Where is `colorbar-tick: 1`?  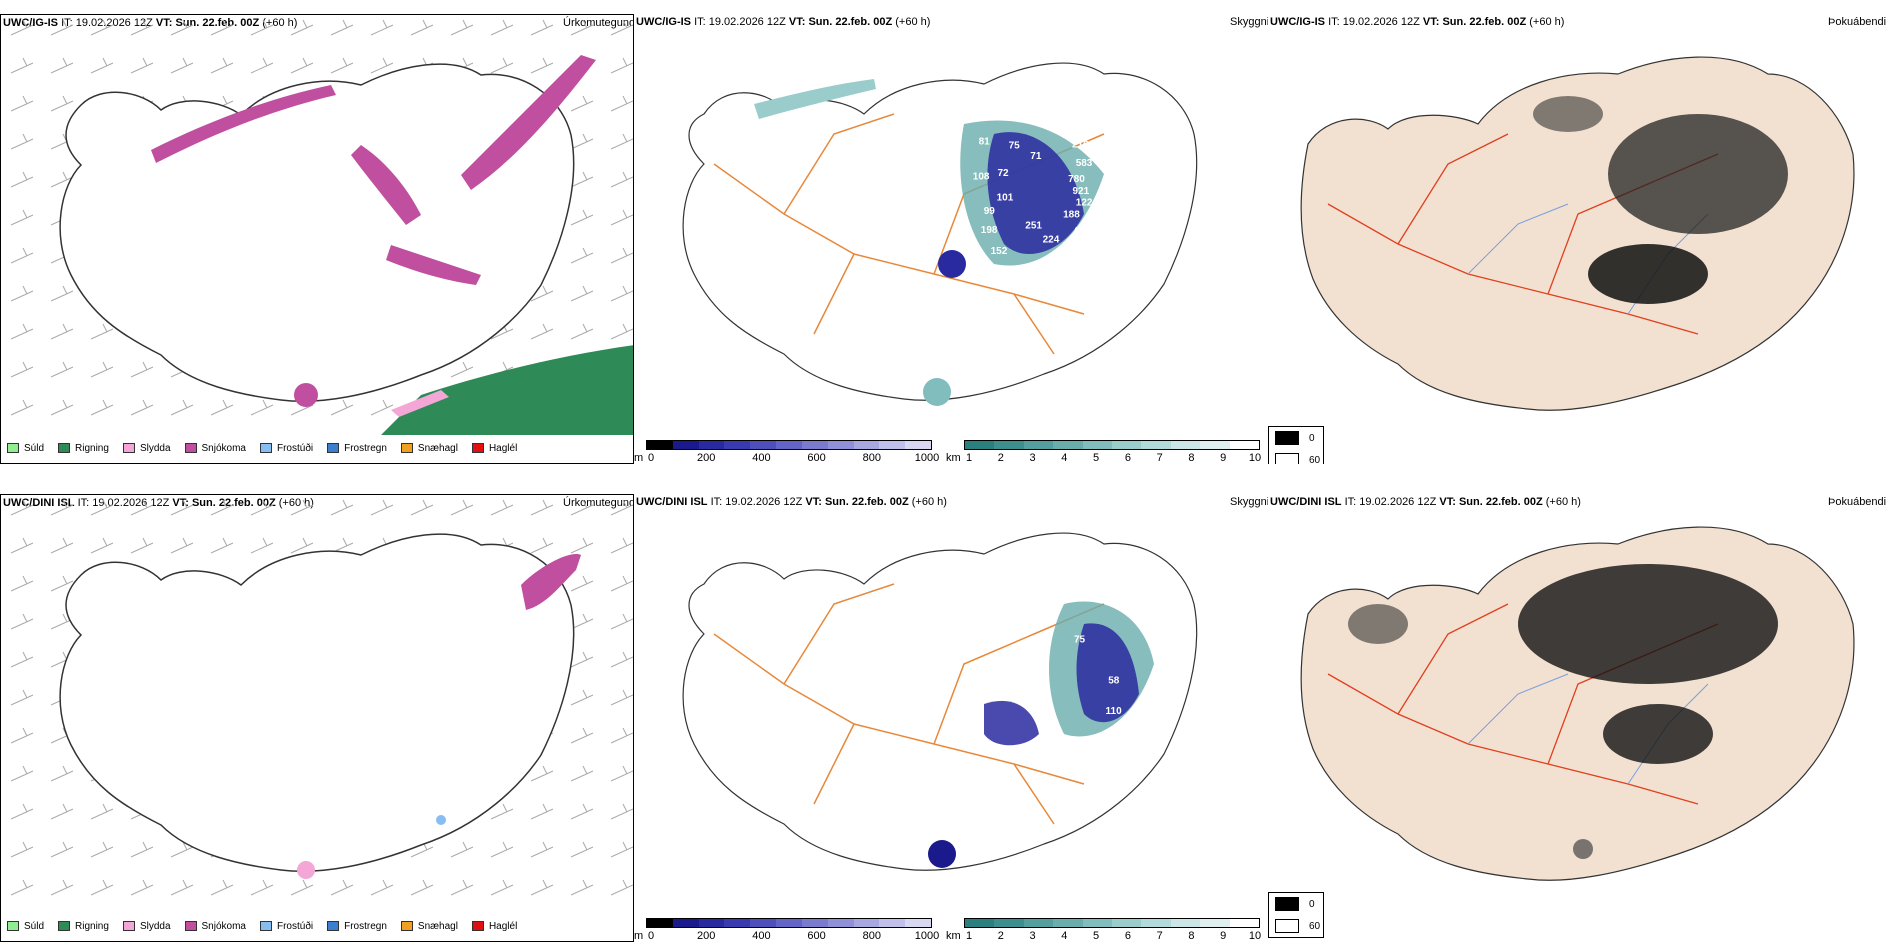
colorbar-tick: 1 is located at coordinates (969, 458).